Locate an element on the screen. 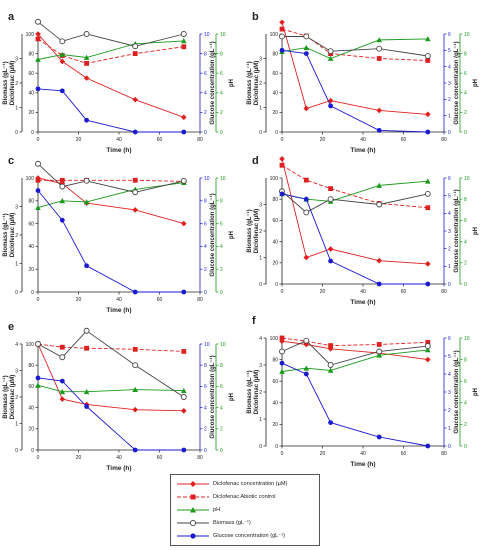  abiotic-point-b is located at coordinates (282, 29).